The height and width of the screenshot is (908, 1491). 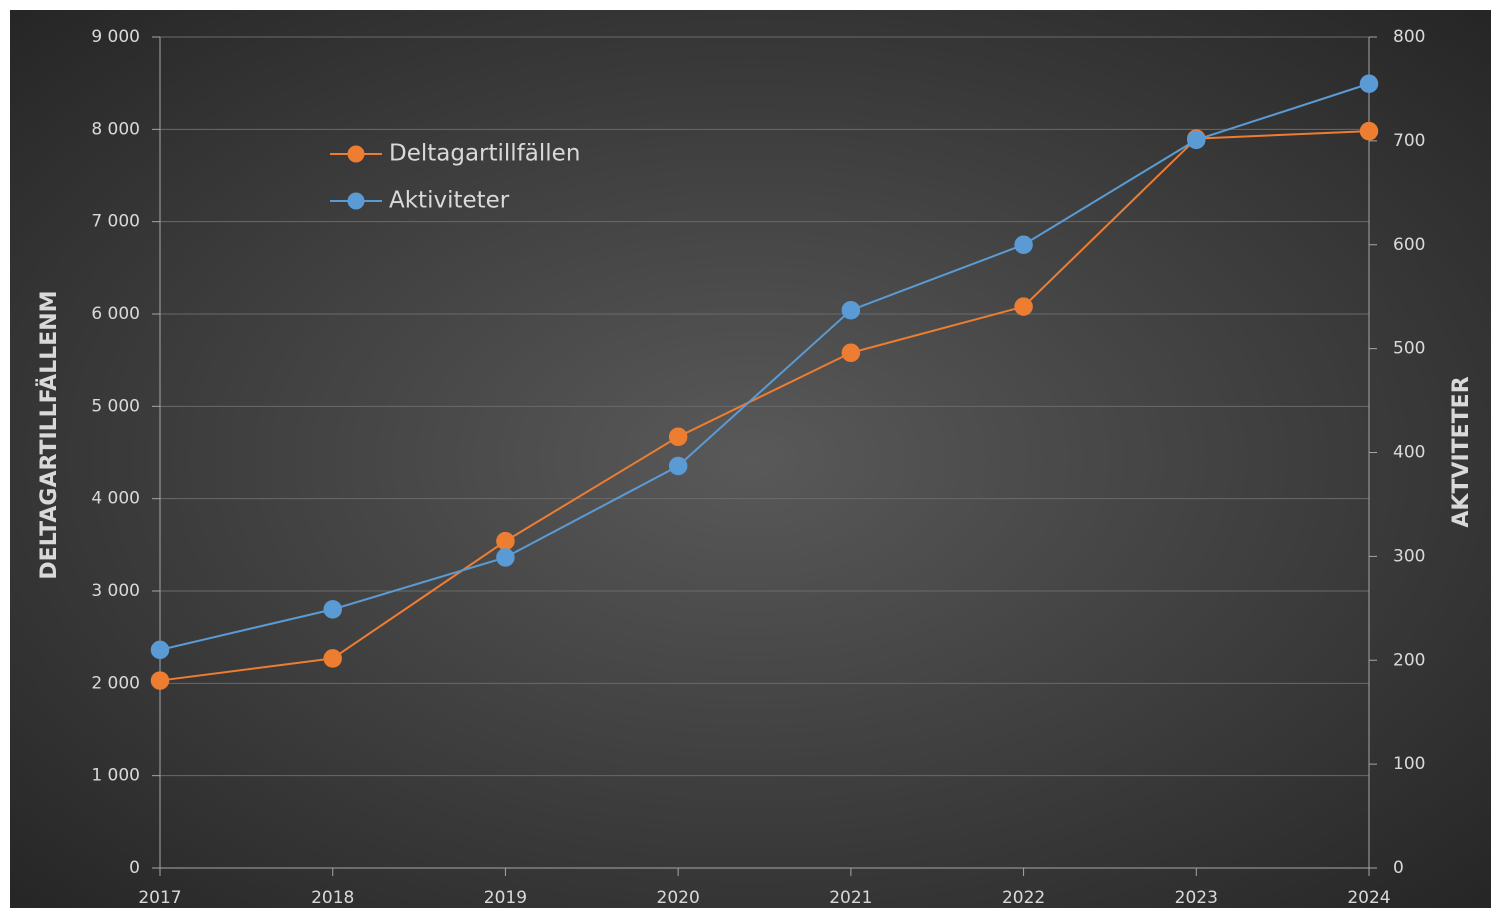 I want to click on y-tick-label: 6 000, so click(x=115, y=314).